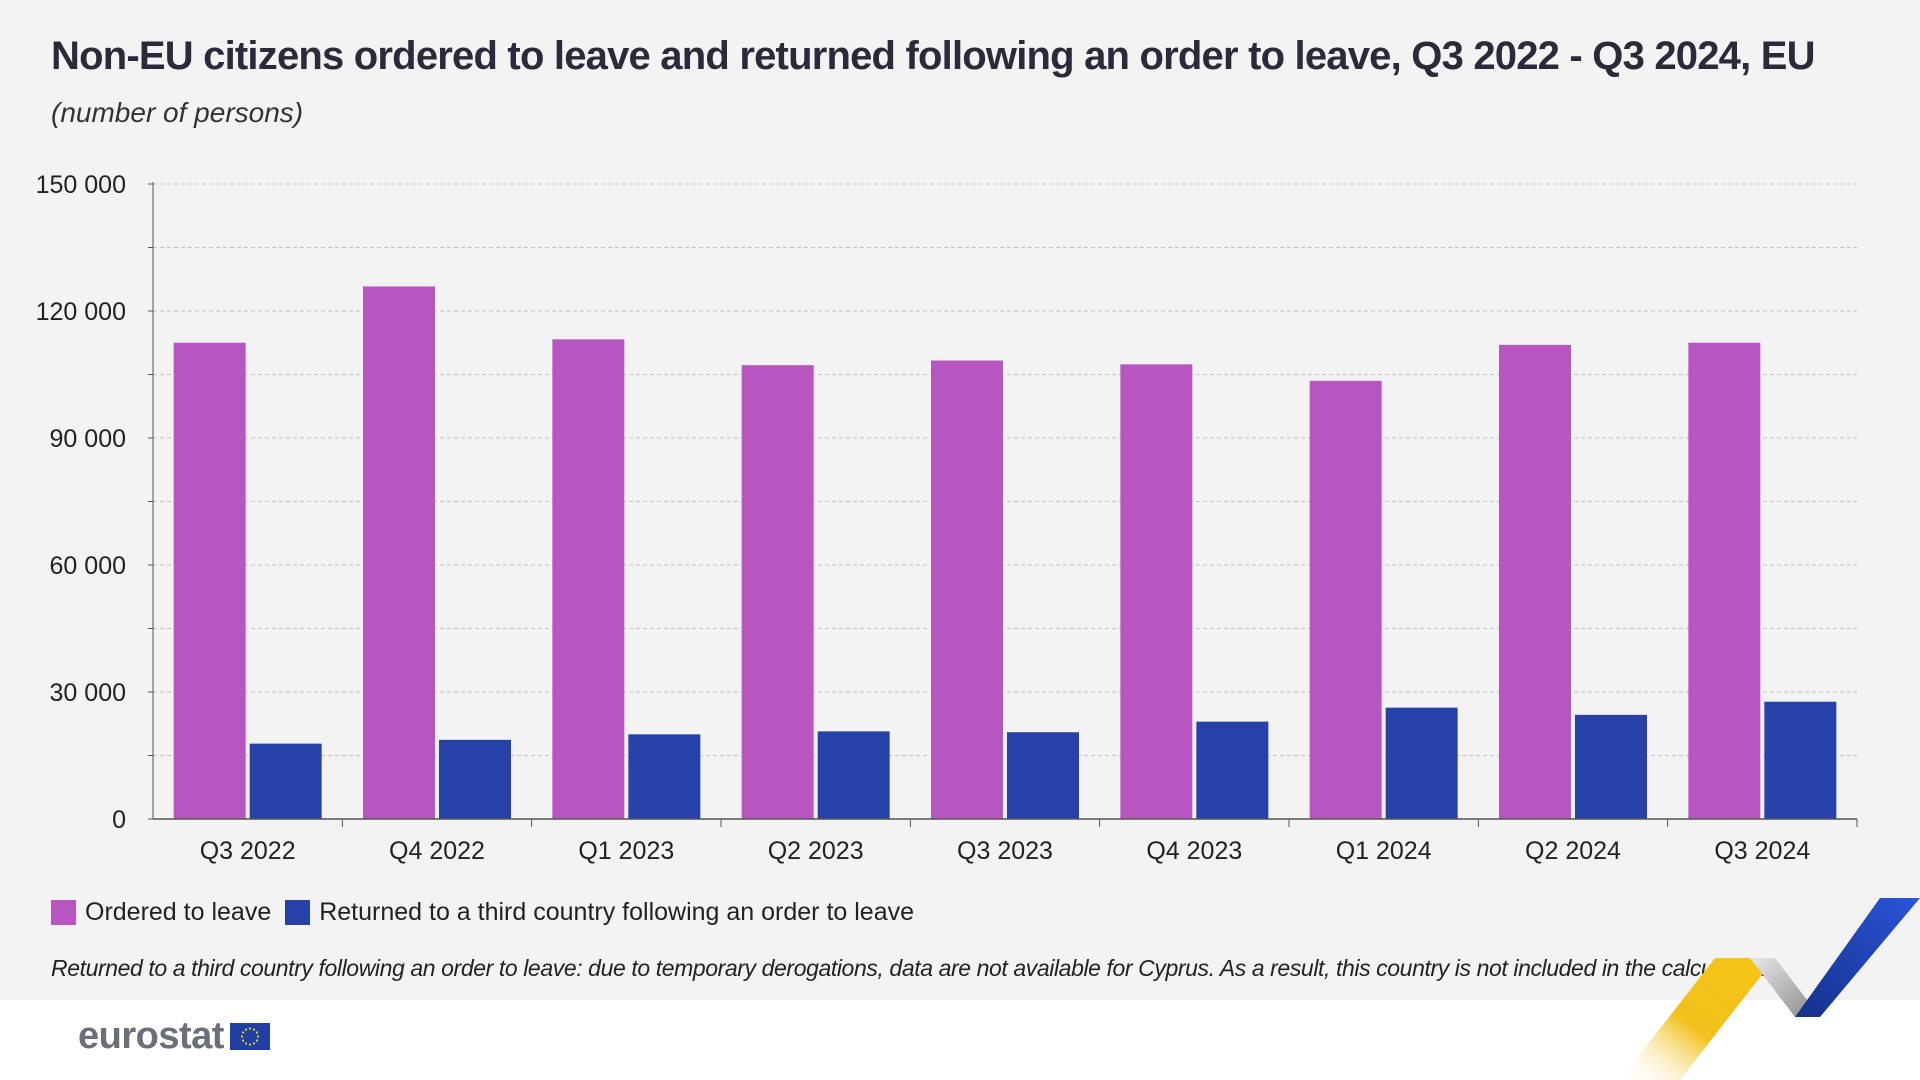  I want to click on y-tick-label: 90 000, so click(88, 439).